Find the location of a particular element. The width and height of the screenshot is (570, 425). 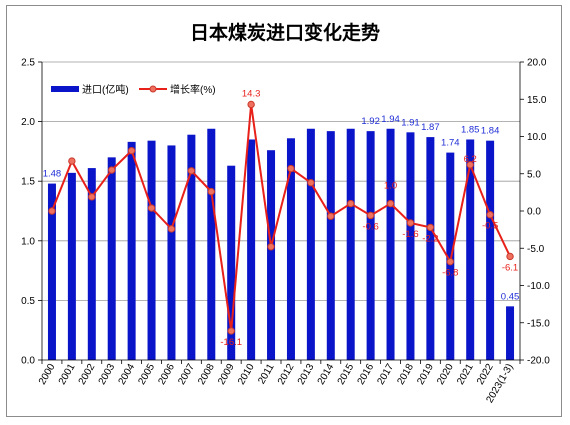

right-tick-label: 0.0 is located at coordinates (534, 212).